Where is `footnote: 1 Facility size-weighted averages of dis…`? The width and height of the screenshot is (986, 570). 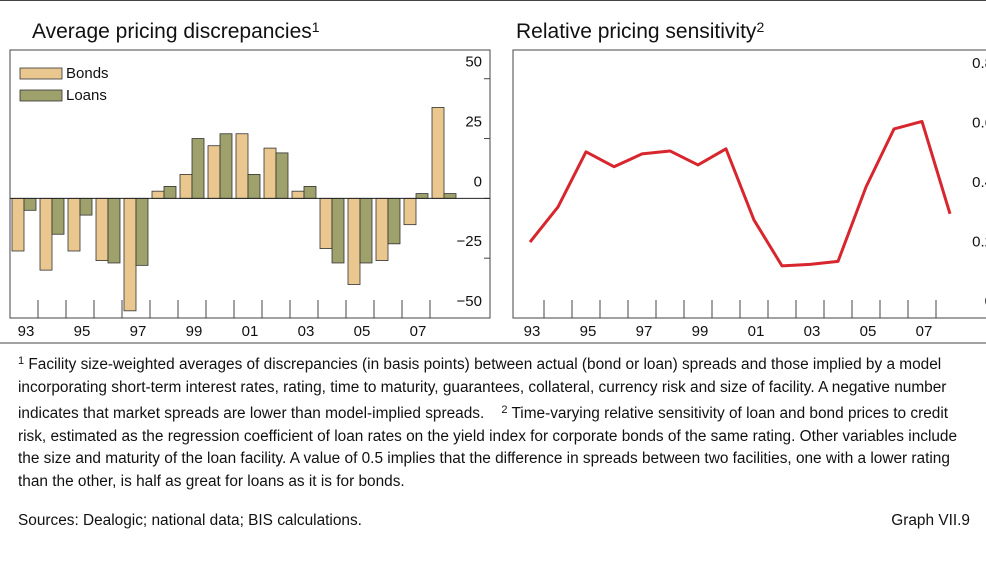
footnote: 1 Facility size-weighted averages of dis… is located at coordinates (482, 389).